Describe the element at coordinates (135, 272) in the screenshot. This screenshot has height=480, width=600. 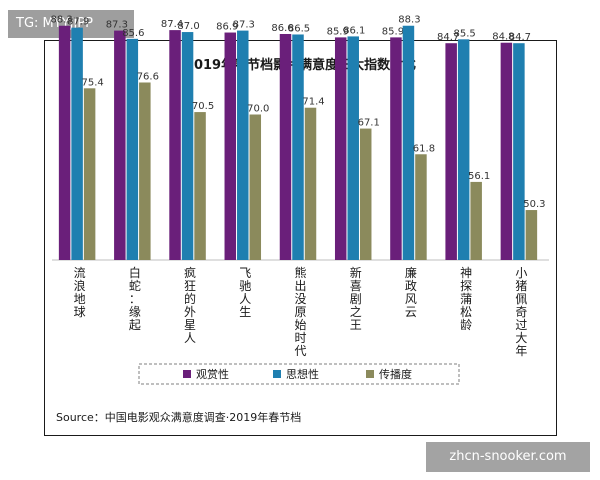
I see `category-label: 白` at that location.